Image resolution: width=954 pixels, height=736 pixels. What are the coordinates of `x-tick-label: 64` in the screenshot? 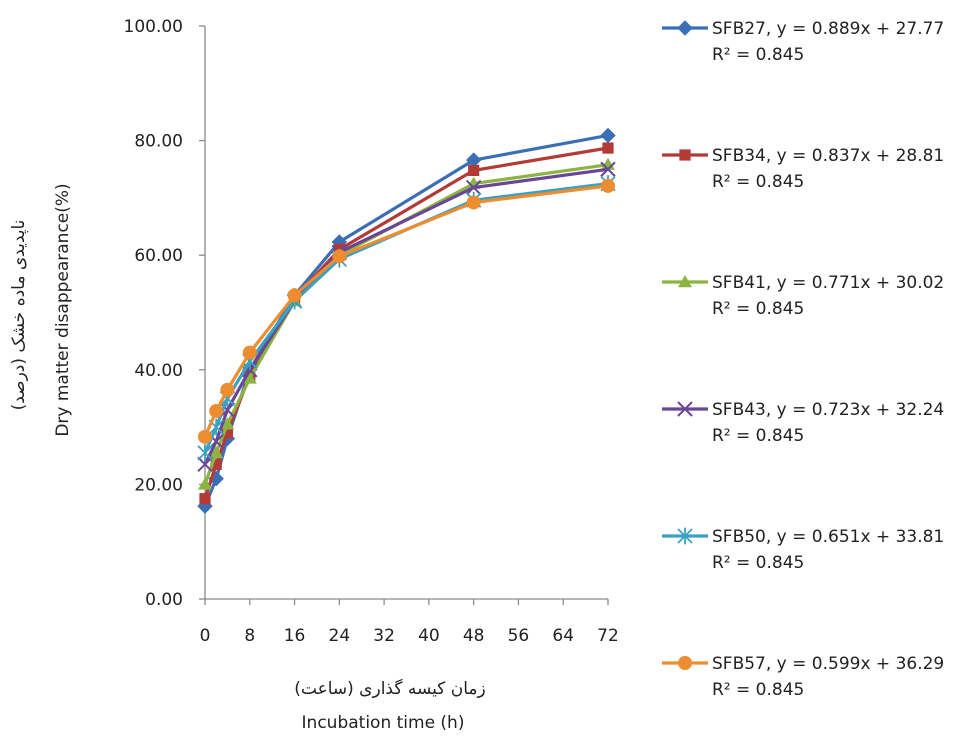 It's located at (563, 636).